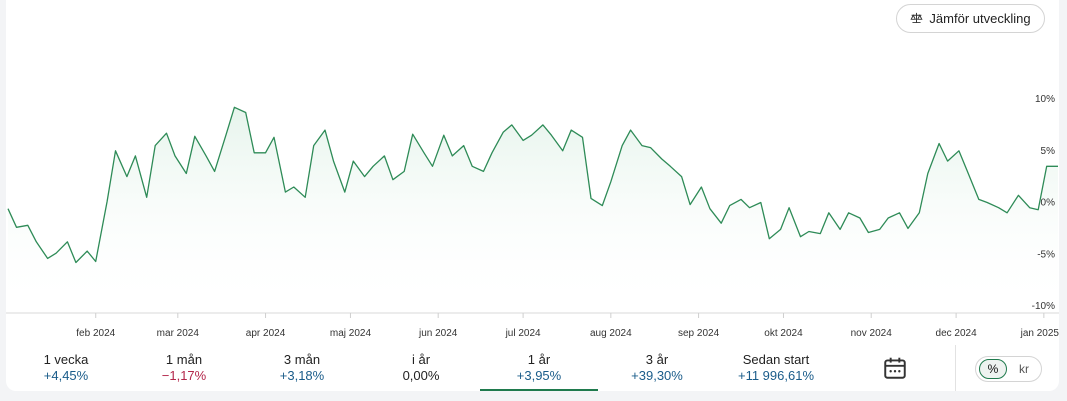  What do you see at coordinates (657, 375) in the screenshot?
I see `period-value: +39,30%` at bounding box center [657, 375].